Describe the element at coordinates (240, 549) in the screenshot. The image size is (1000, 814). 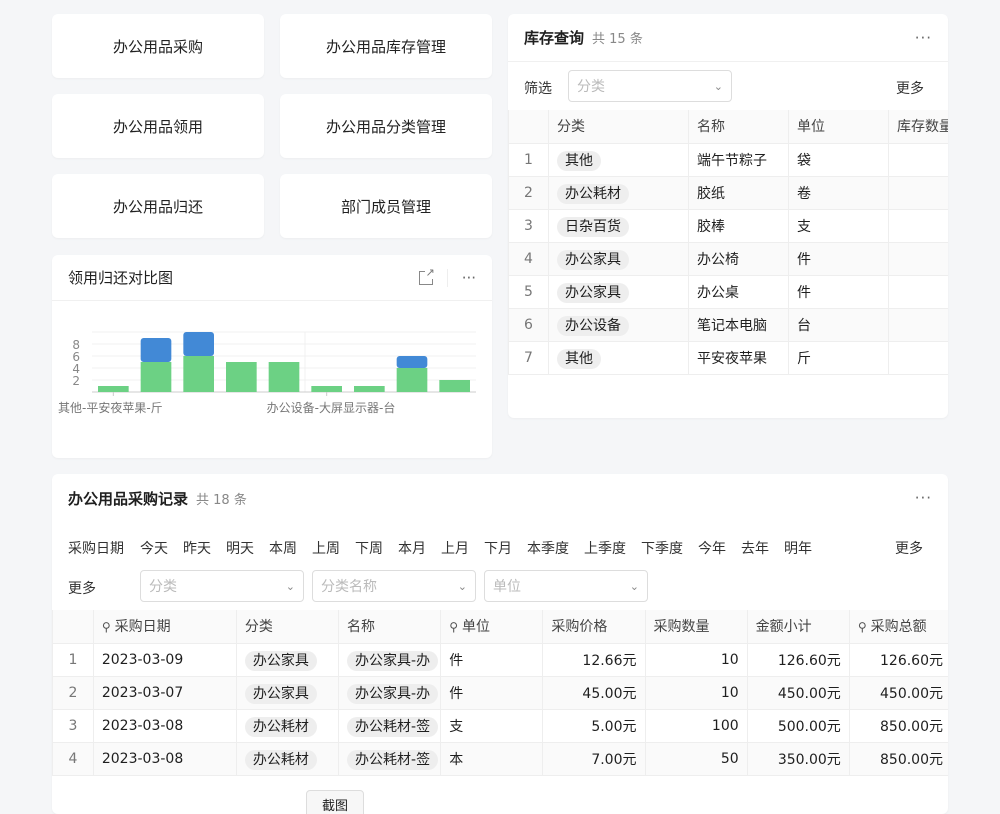
I see `date-filter-option: 明天` at that location.